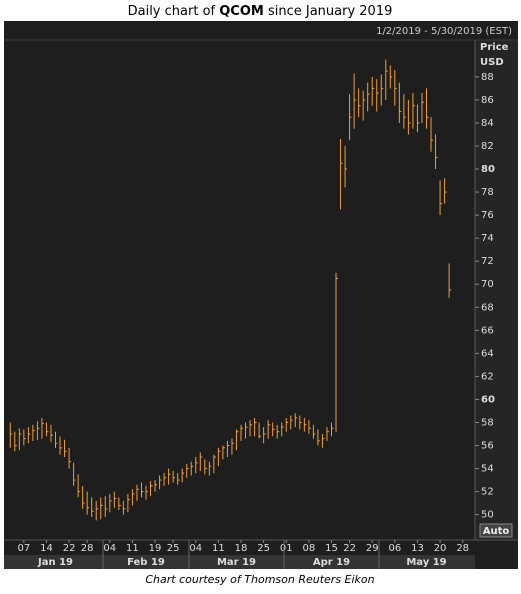  Describe the element at coordinates (146, 562) in the screenshot. I see `month-label: Feb 19` at that location.